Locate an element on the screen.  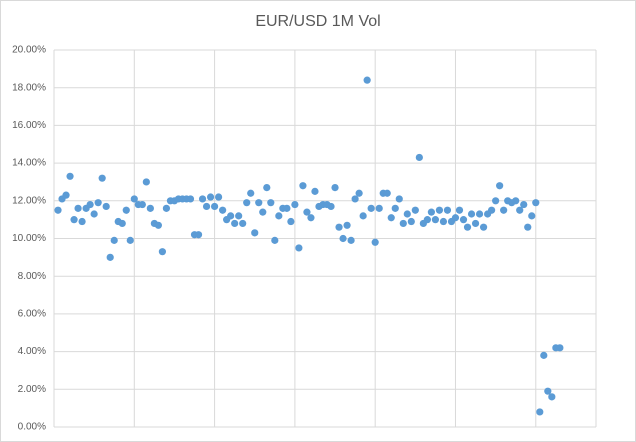
y-tick-label: 4.00% is located at coordinates (32, 351).